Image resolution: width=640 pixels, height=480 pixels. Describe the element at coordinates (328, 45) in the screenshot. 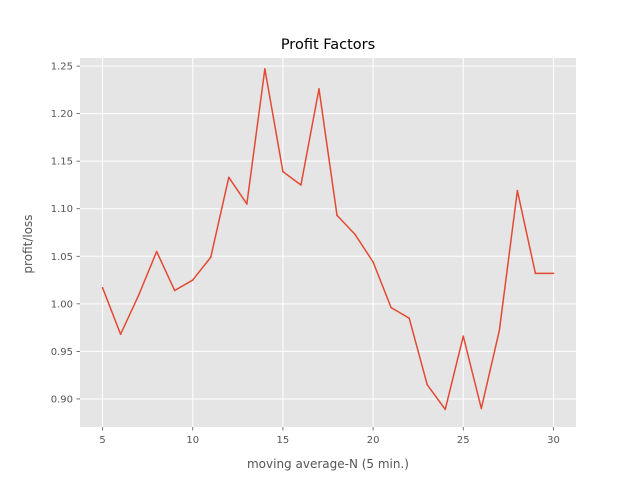

I see `chart-title: Profit Factors` at that location.